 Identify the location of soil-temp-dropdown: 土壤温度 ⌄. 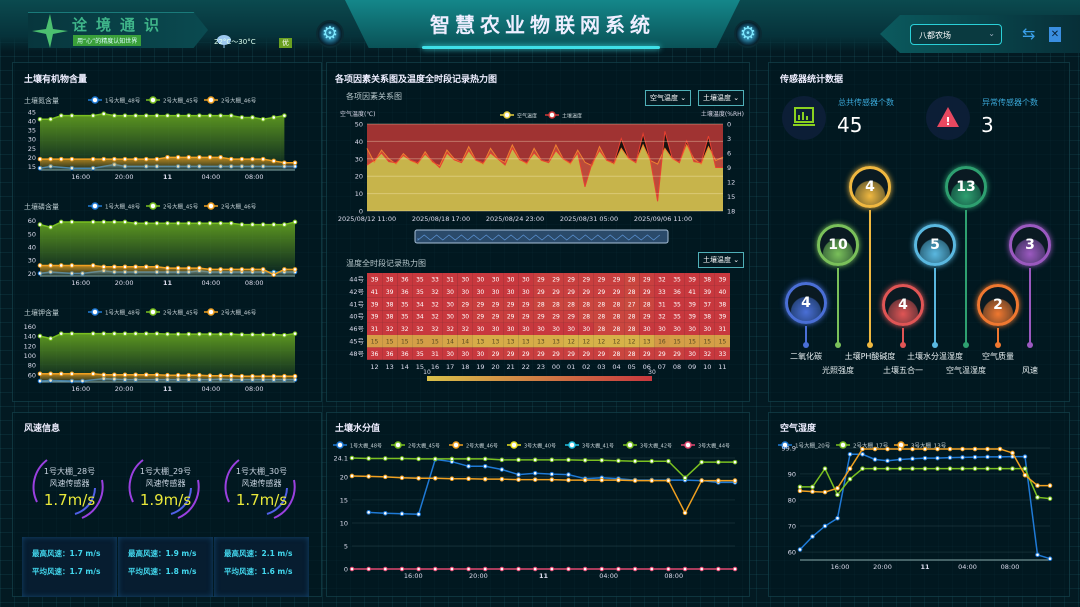
(721, 98).